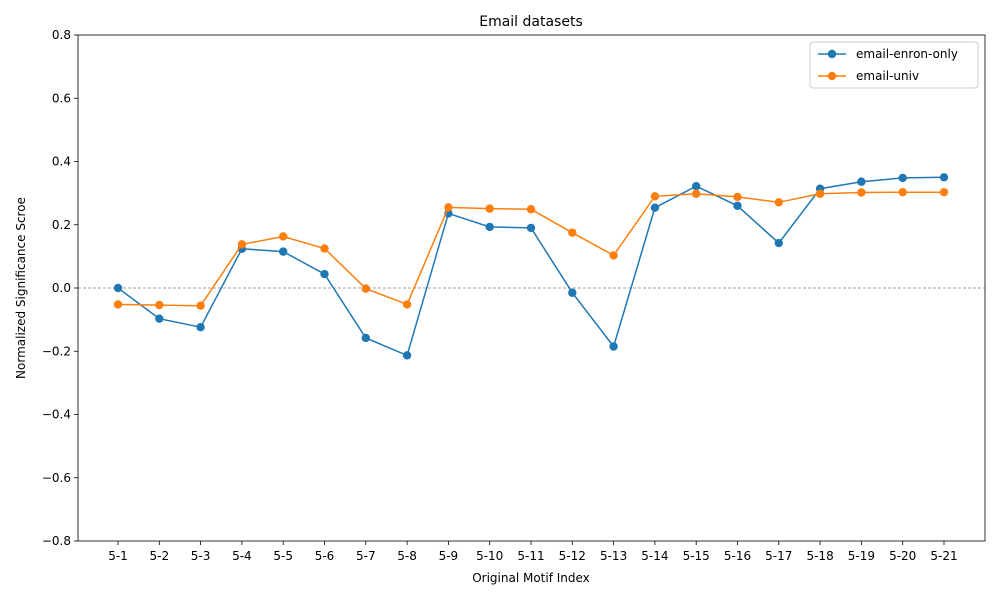  I want to click on y-tick-label: 0.6, so click(61, 98).